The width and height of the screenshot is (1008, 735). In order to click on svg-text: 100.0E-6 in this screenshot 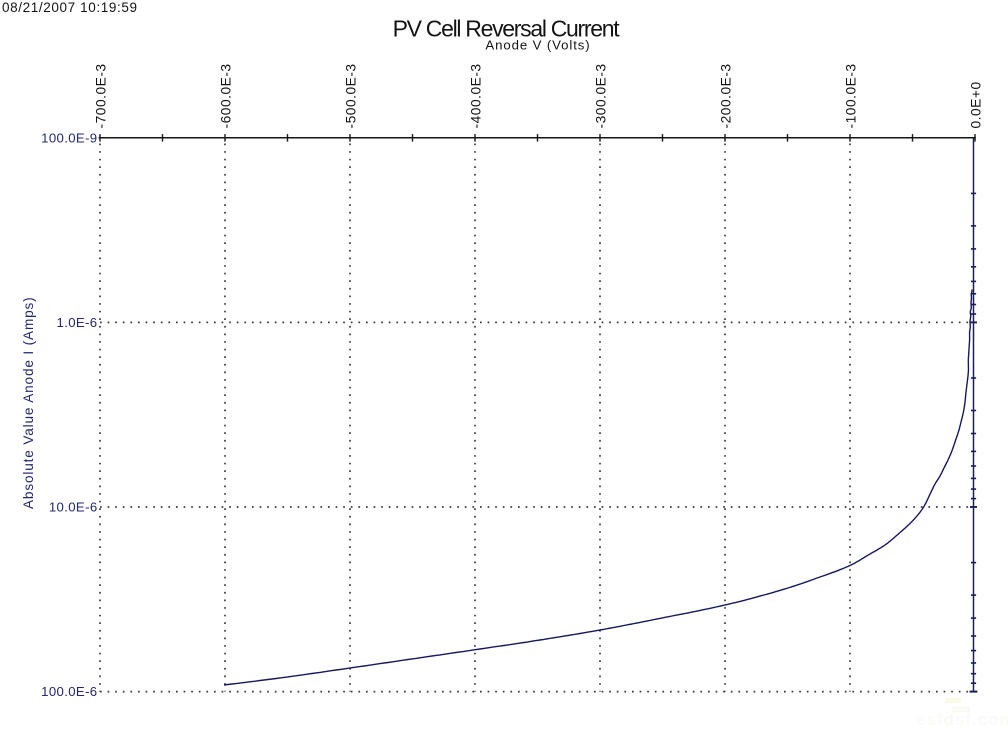, I will do `click(69, 691)`.